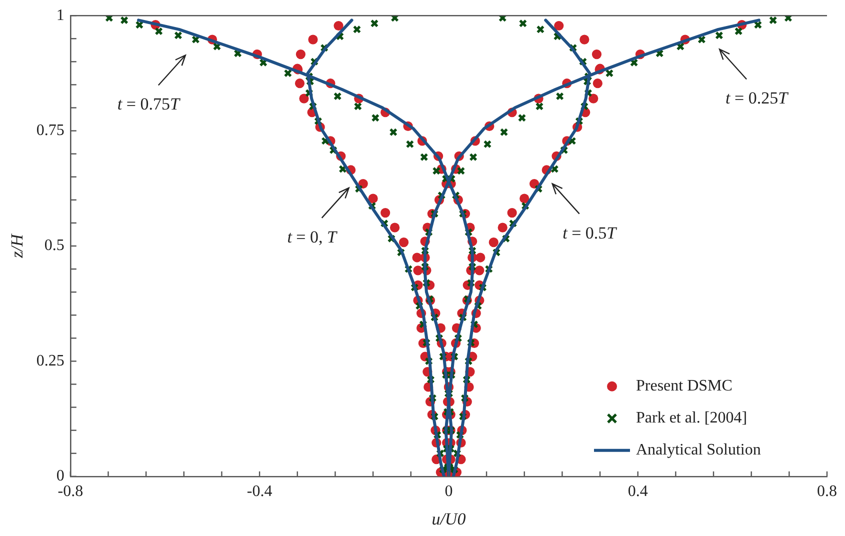  I want to click on annotation: t = 0.5T, so click(590, 232).